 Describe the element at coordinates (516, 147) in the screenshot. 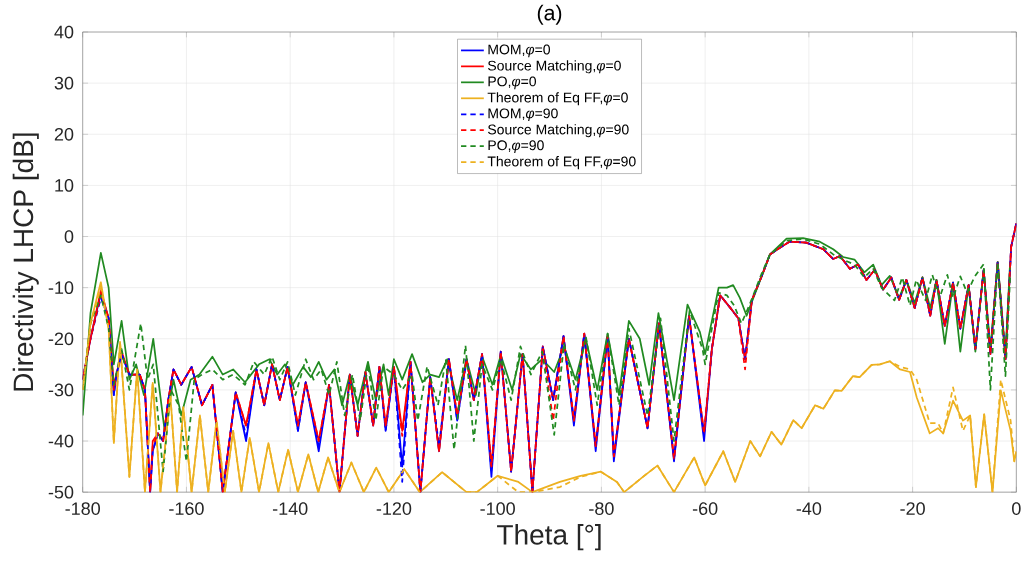

I see `legend-label: PO,φ=90` at that location.